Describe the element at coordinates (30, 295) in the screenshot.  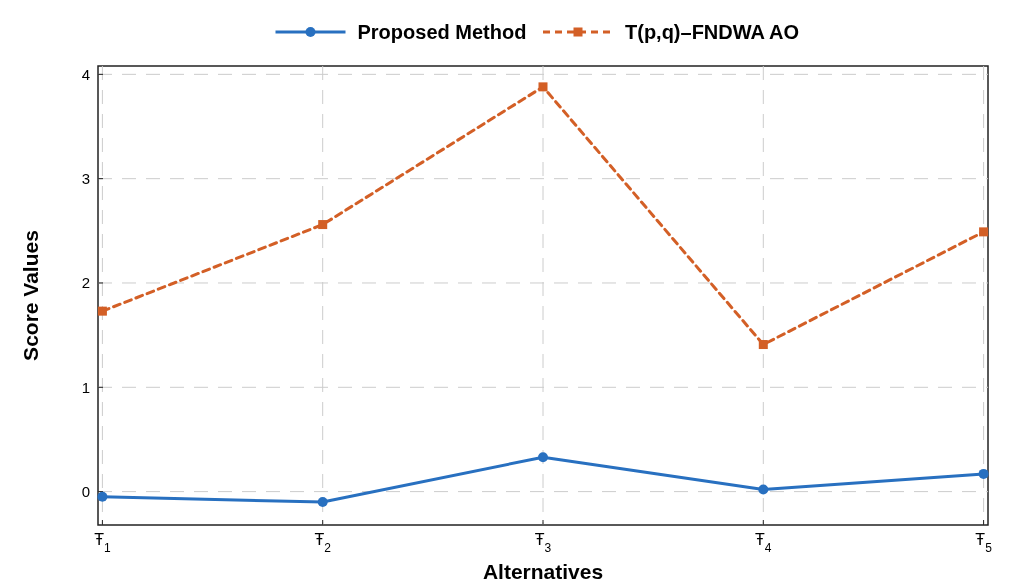
I see `y-axis-title: Score Values` at that location.